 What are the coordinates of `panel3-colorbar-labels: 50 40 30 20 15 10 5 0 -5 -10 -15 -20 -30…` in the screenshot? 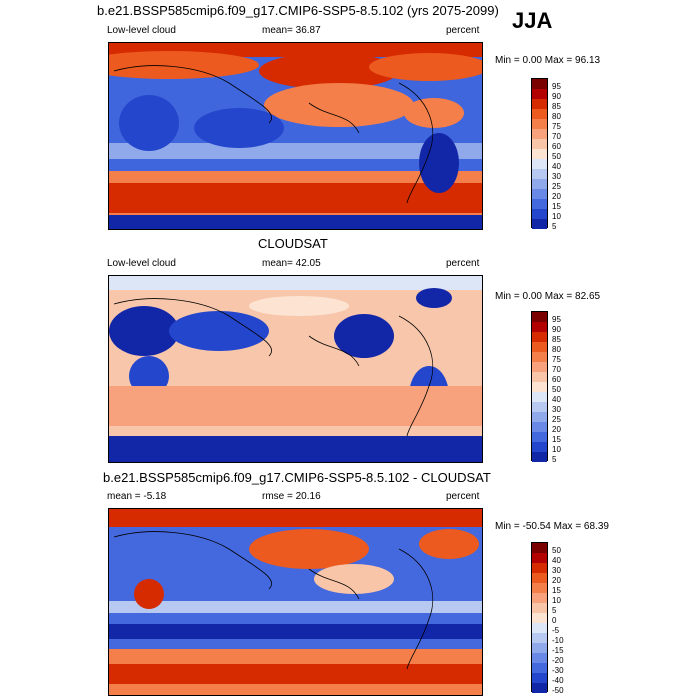 It's located at (567, 620).